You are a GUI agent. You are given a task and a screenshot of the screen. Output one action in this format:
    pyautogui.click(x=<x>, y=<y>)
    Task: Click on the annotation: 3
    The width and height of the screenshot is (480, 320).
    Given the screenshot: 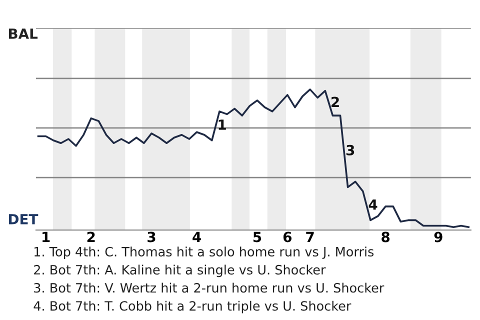 What is the action you would take?
    pyautogui.click(x=350, y=150)
    